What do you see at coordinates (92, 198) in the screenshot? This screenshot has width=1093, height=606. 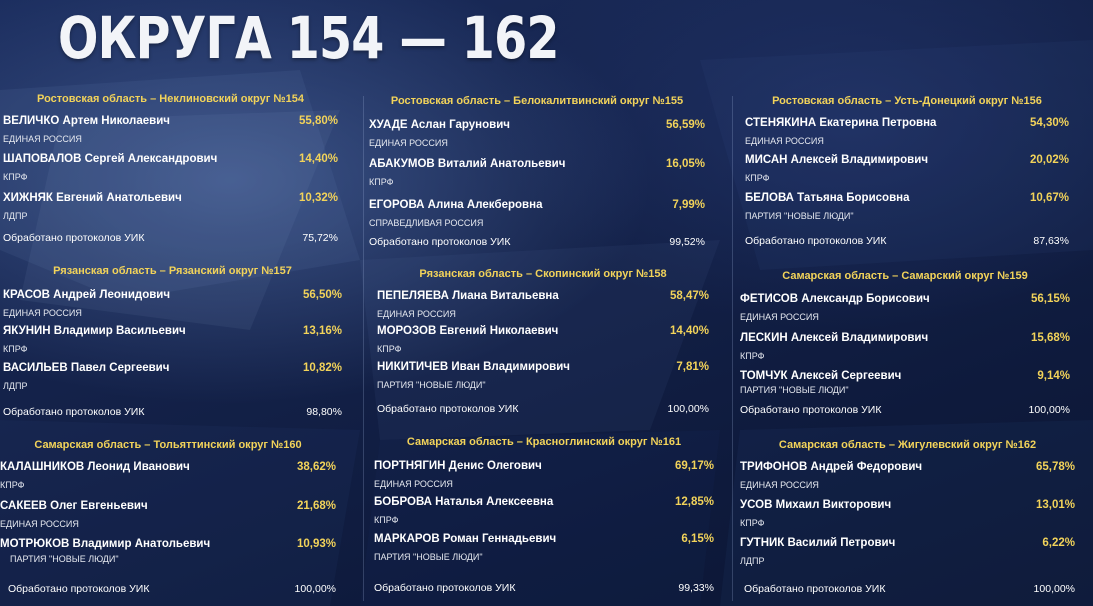 I see `candidate-name: ХИЖНЯК Евгений Анатольевич` at bounding box center [92, 198].